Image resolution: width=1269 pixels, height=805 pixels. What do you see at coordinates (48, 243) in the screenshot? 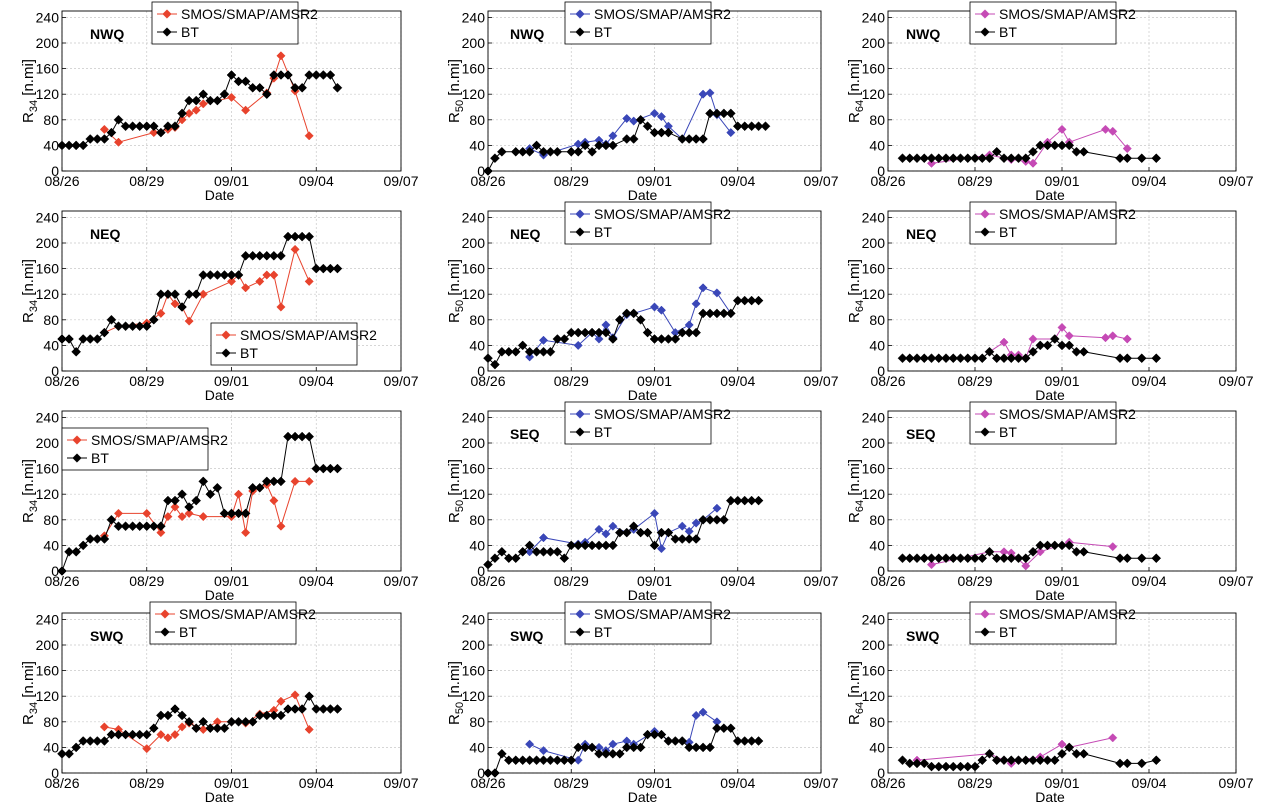
I see `y-tick-label: 200` at bounding box center [48, 243].